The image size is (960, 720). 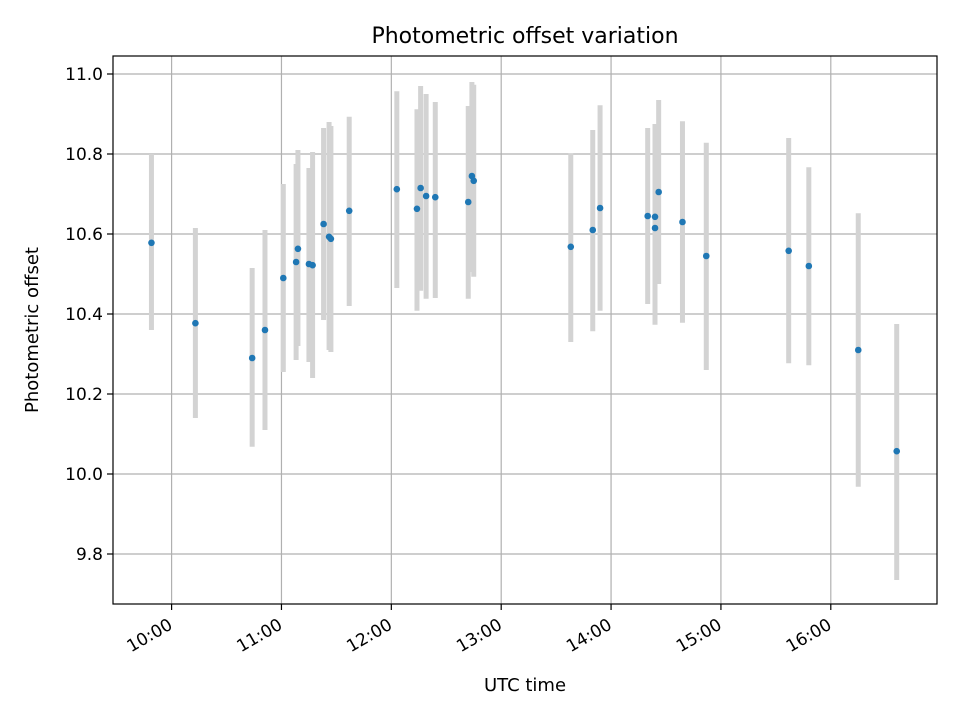 What do you see at coordinates (369, 636) in the screenshot?
I see `x-tick-label: 12:00` at bounding box center [369, 636].